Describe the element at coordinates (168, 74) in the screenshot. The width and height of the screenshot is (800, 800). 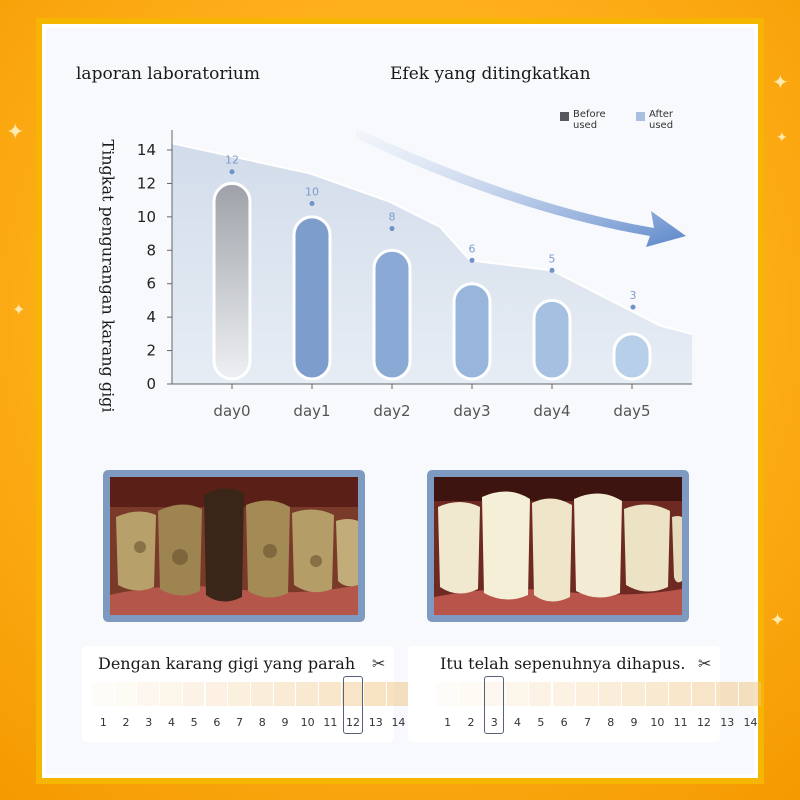
I see `report-heading: laporan laboratorium` at that location.